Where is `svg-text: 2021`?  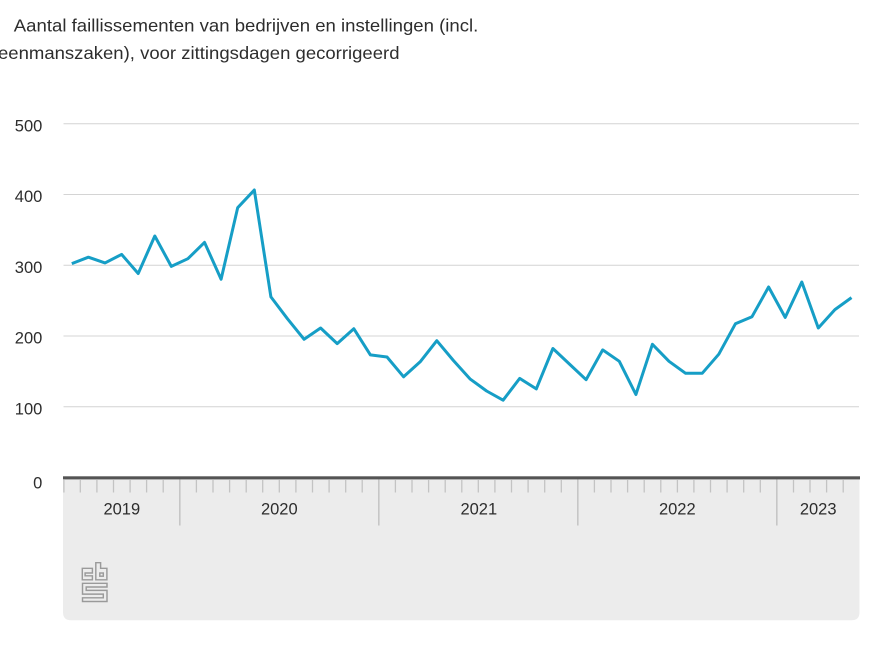
svg-text: 2021 is located at coordinates (478, 509).